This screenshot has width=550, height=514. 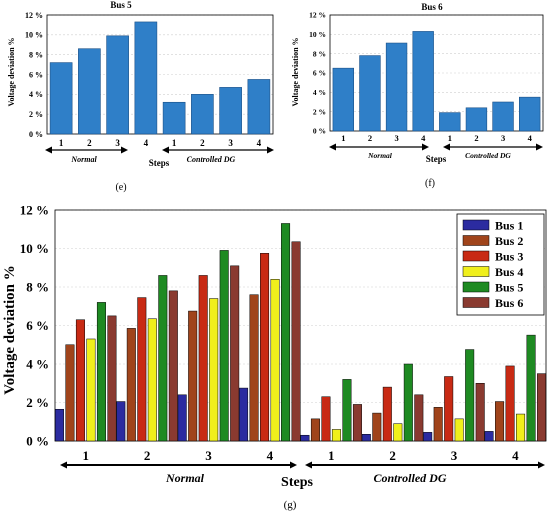 What do you see at coordinates (509, 272) in the screenshot?
I see `legend-label: Bus 4` at bounding box center [509, 272].